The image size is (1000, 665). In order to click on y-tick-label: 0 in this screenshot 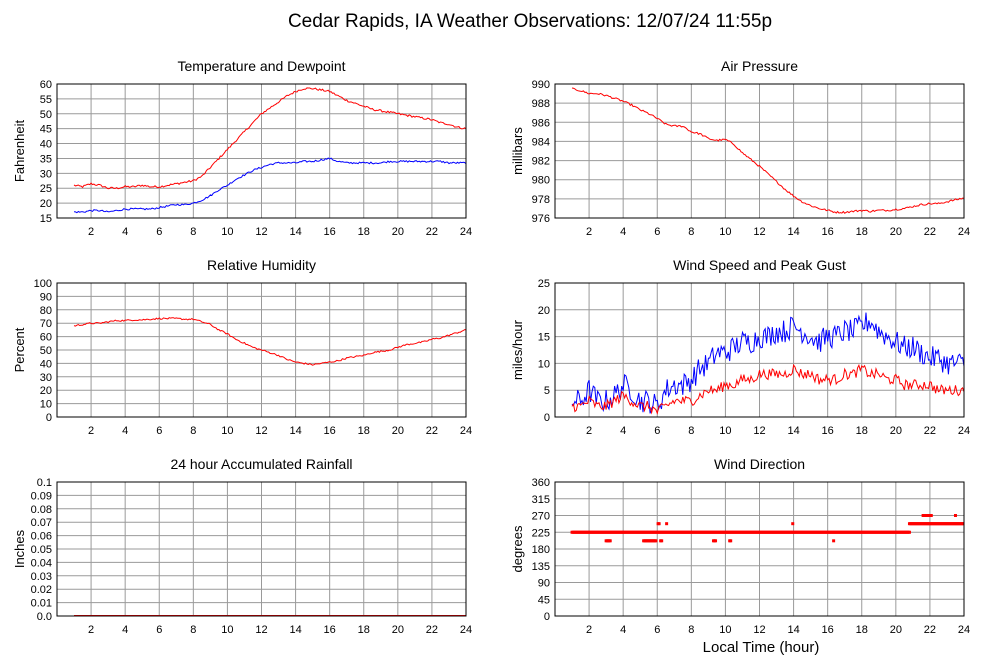, I will do `click(547, 418)`.